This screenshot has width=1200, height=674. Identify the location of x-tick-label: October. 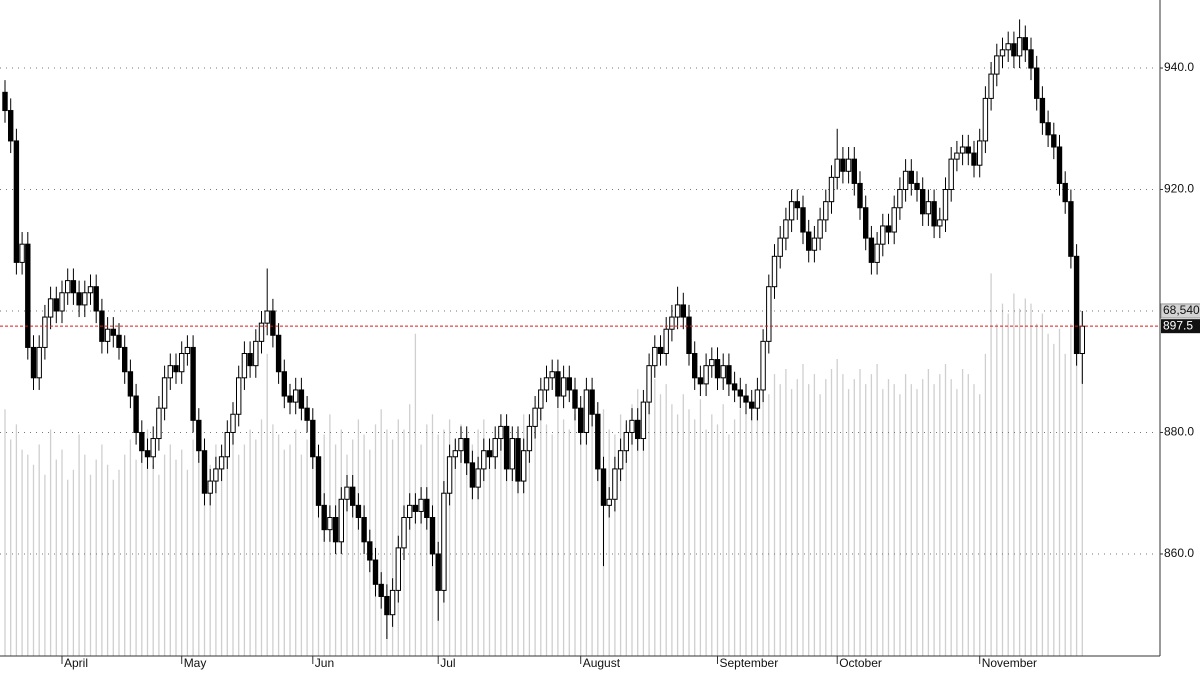
(860, 663).